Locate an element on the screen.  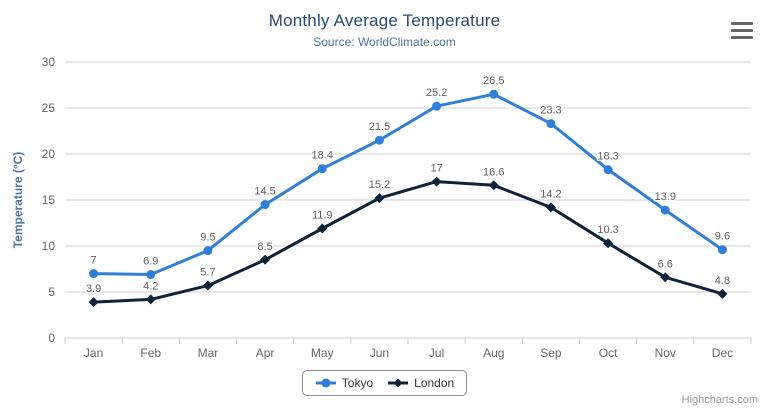
data-label: 17 is located at coordinates (436, 169).